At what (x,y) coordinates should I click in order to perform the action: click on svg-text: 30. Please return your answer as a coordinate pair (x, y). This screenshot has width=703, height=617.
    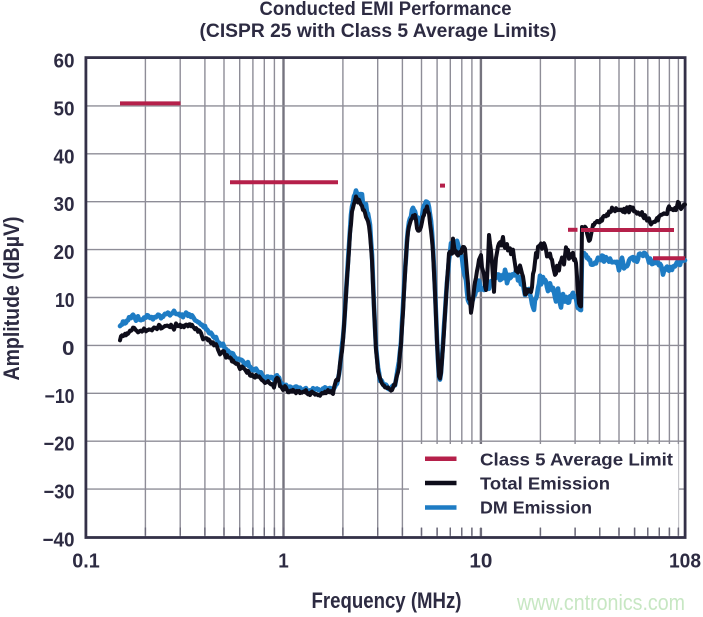
    Looking at the image, I should click on (64, 205).